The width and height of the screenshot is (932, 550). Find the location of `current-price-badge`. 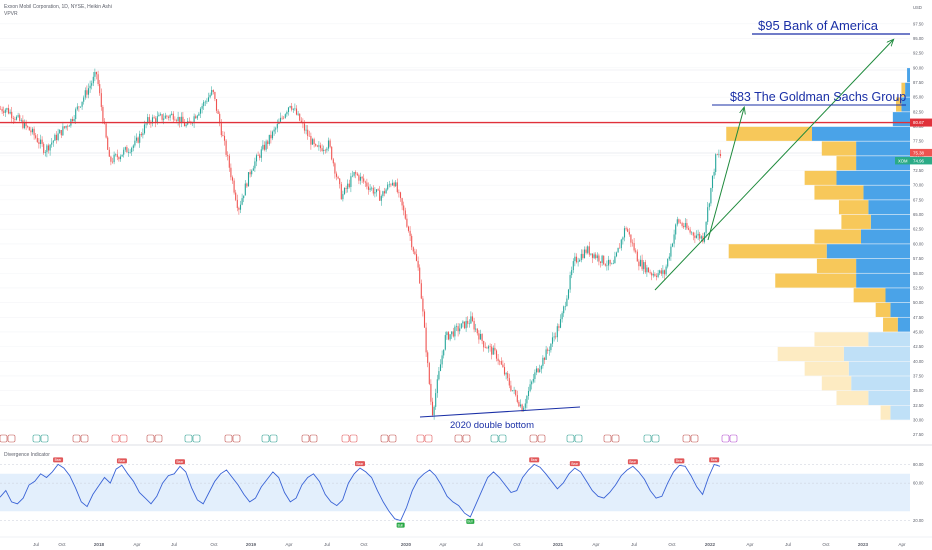

current-price-badge is located at coordinates (921, 152).